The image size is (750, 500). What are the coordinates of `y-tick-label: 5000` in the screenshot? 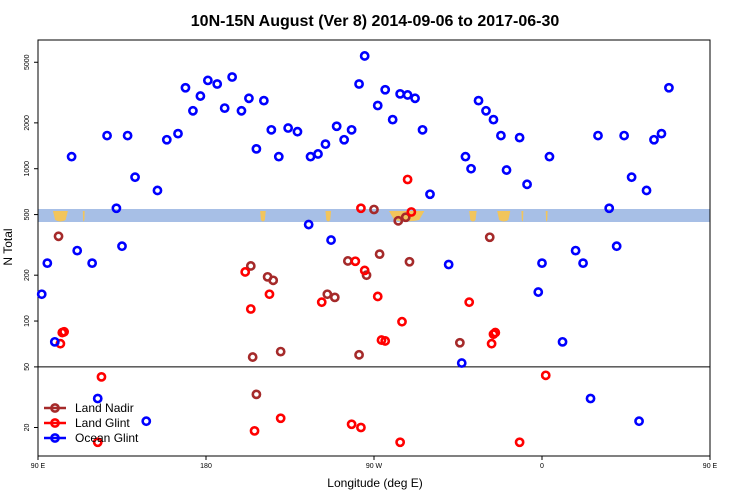 It's located at (27, 62).